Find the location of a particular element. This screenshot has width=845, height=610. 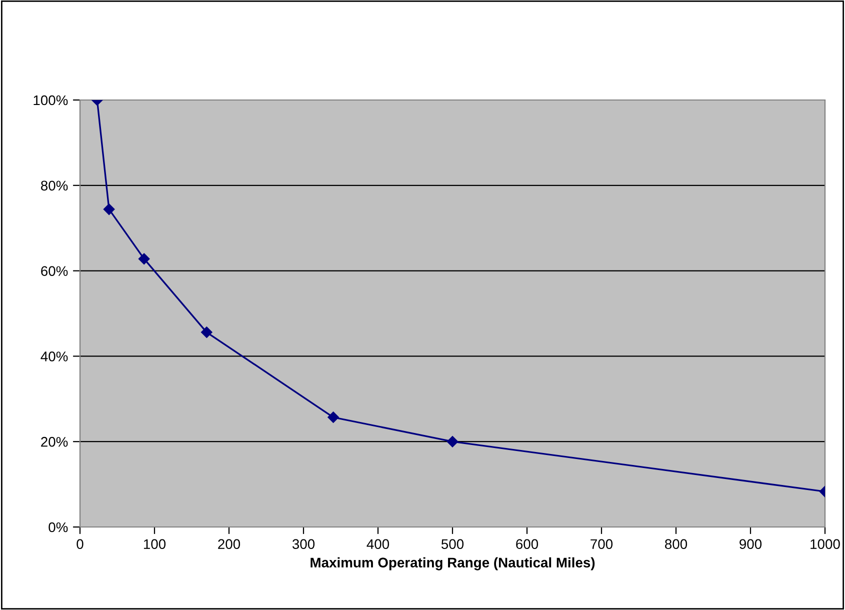

x-tick-label: 200 is located at coordinates (229, 544).